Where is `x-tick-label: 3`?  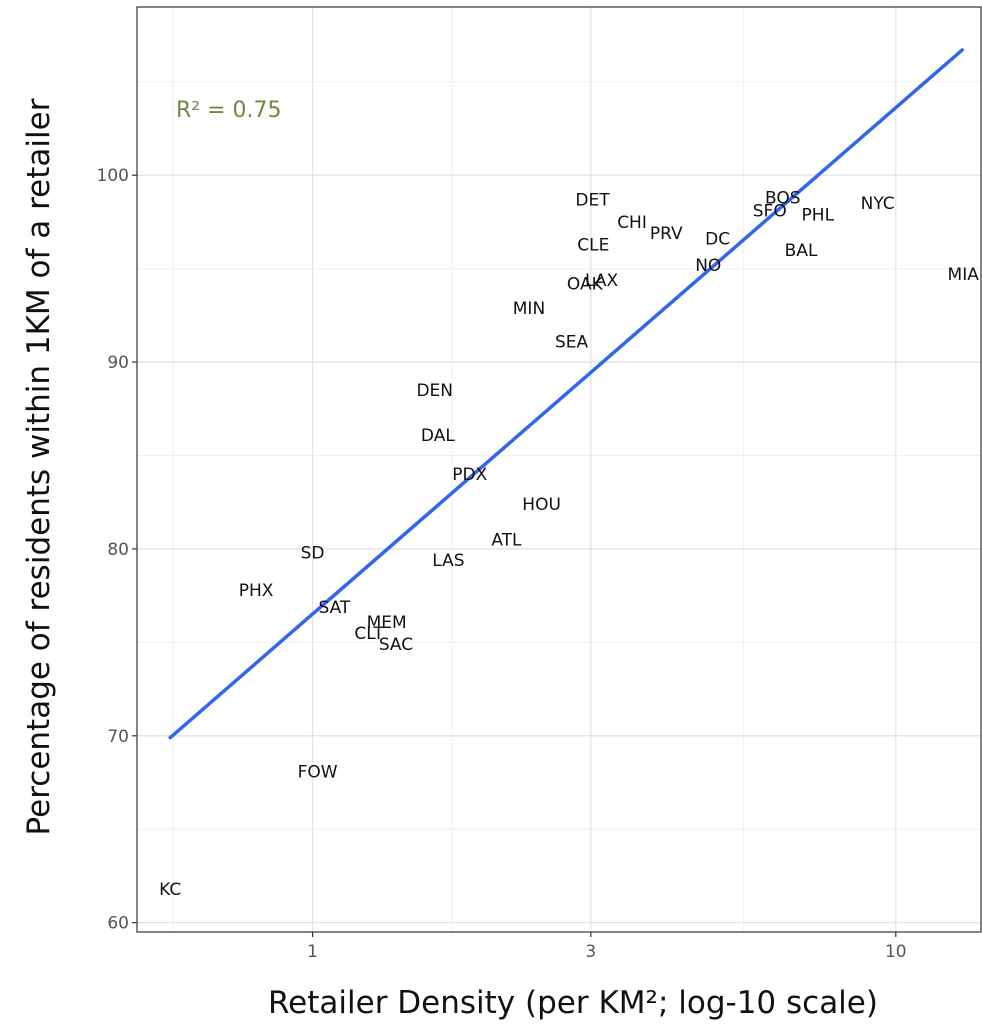
x-tick-label: 3 is located at coordinates (590, 952).